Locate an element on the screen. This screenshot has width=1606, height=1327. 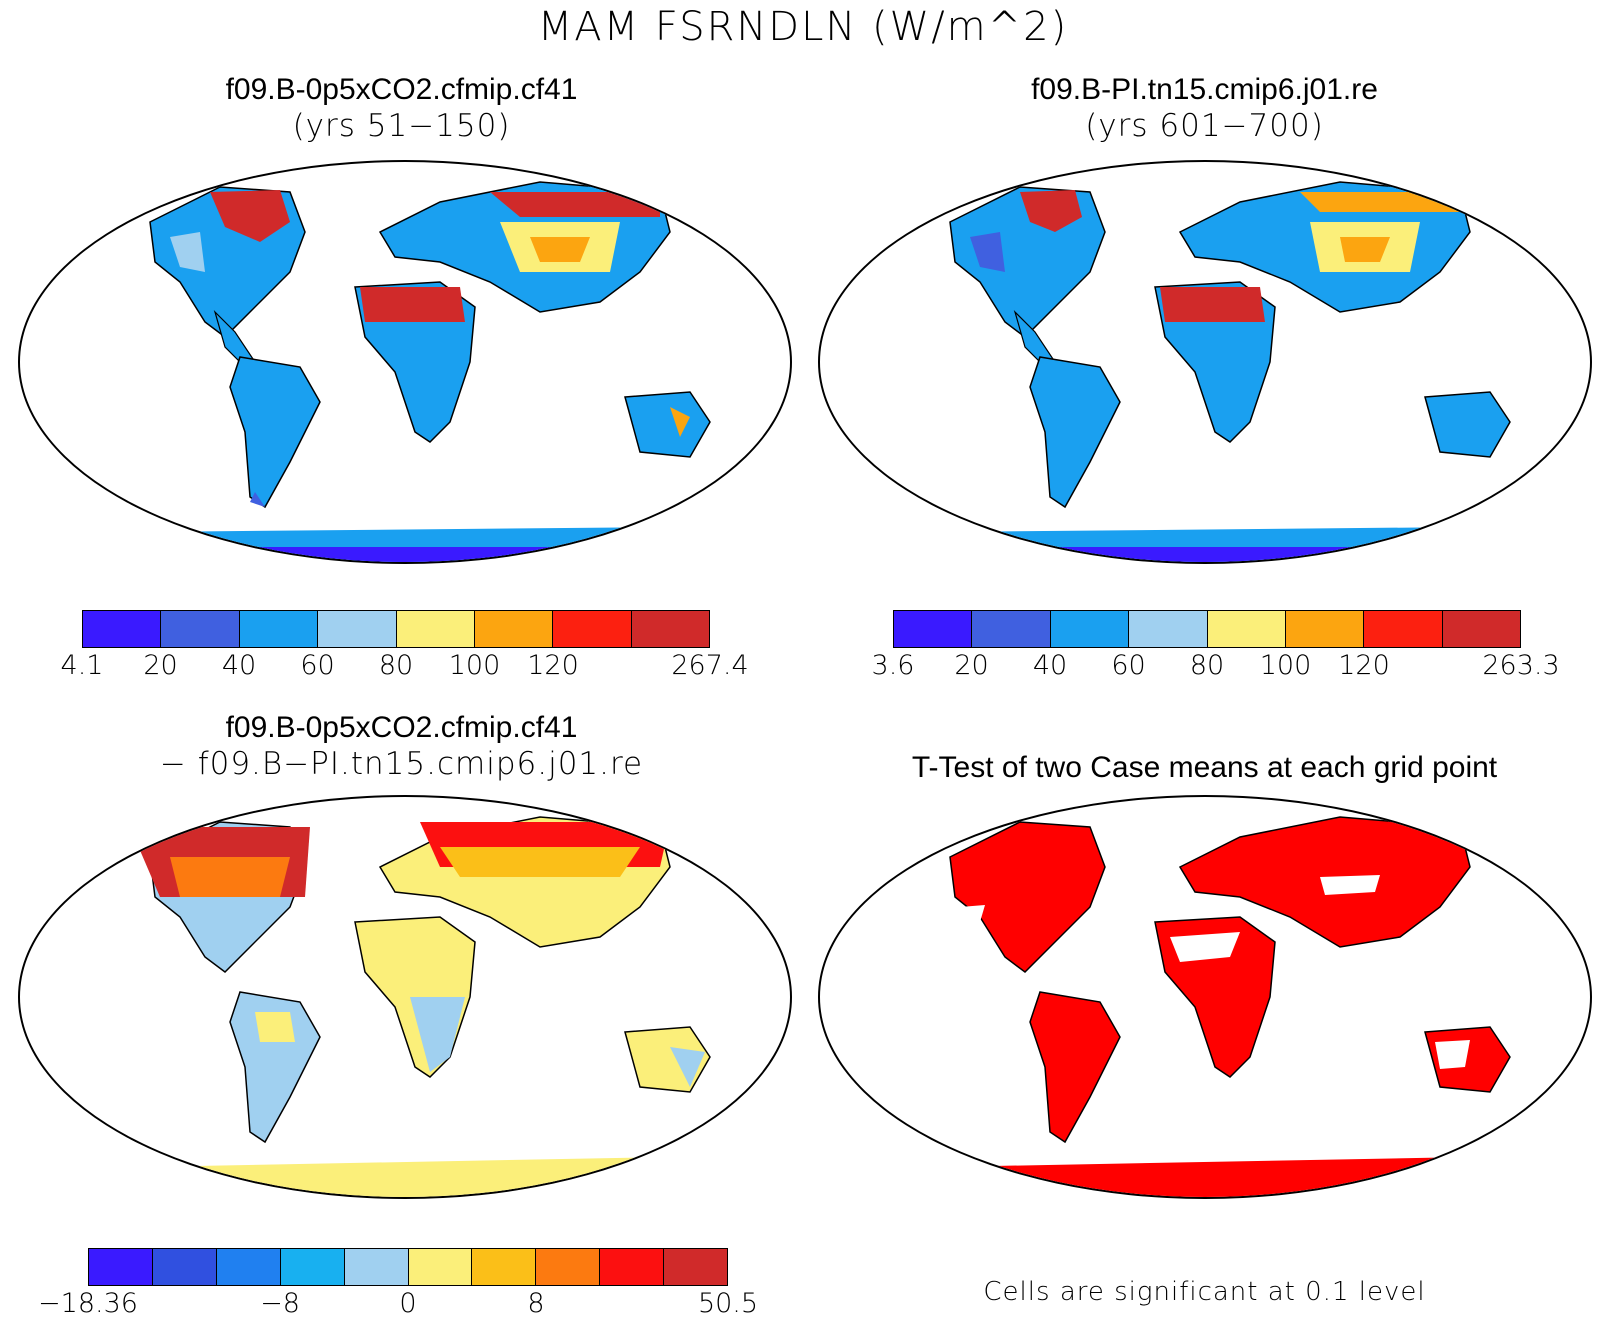
panel-3-title-case: f09.B-0p5xCO2.cfmip.cf41 is located at coordinates (401, 727).